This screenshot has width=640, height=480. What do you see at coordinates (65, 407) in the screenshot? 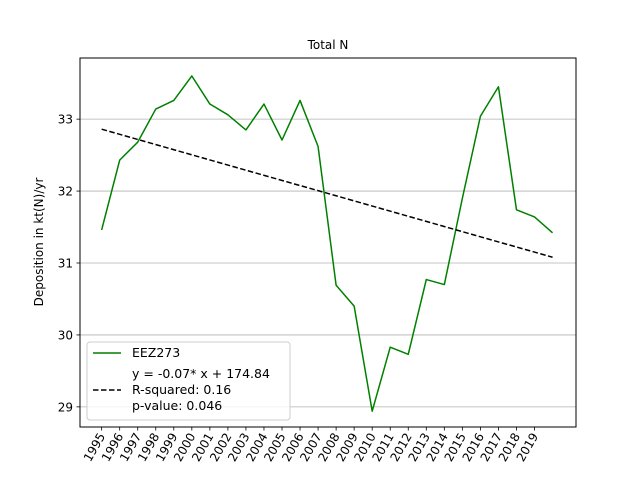
I see `y-tick-label-29: 29` at bounding box center [65, 407].